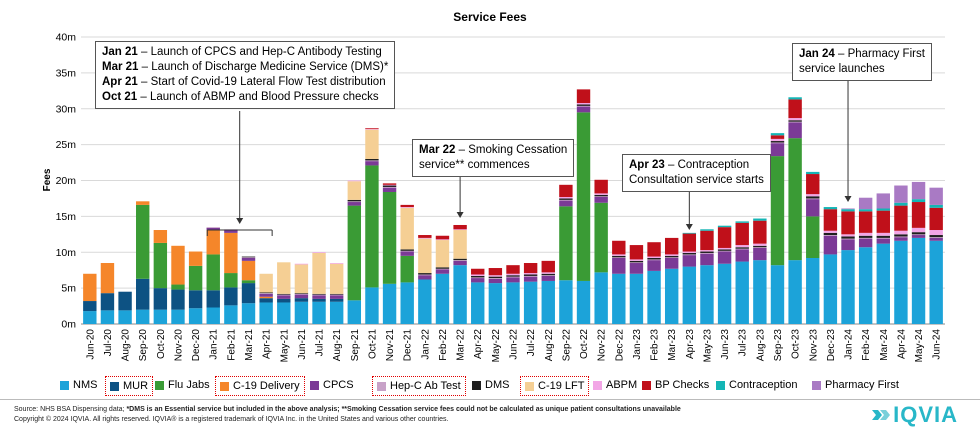 The height and width of the screenshot is (428, 980). What do you see at coordinates (496, 346) in the screenshot?
I see `x-tick-label: May-22` at bounding box center [496, 346].